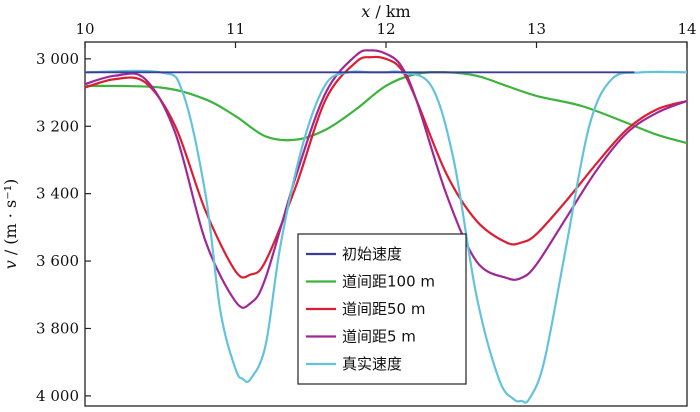 This screenshot has width=700, height=412. I want to click on x-axis-variable: x, so click(365, 11).